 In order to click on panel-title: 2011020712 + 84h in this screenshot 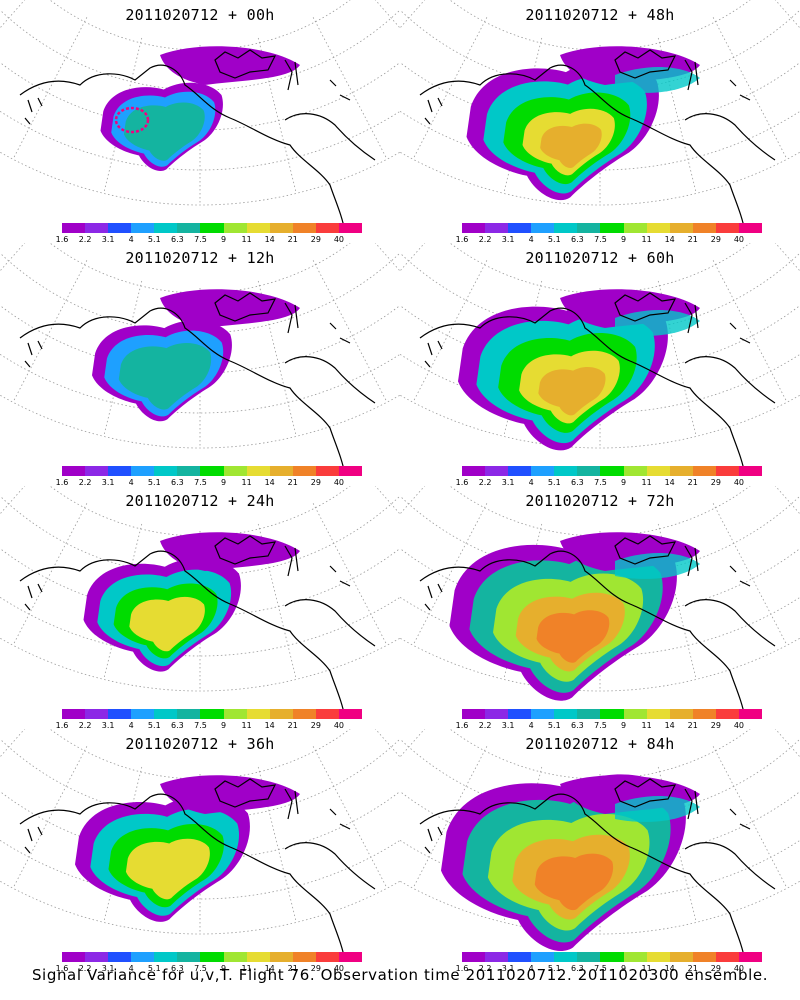, I will do `click(600, 744)`.